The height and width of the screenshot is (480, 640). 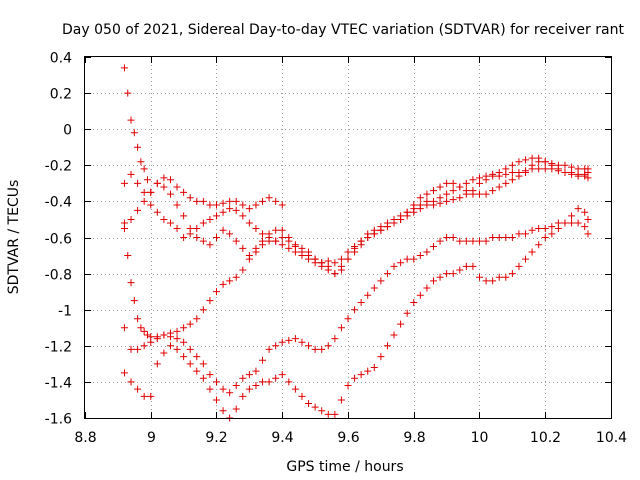 What do you see at coordinates (282, 438) in the screenshot?
I see `x-tick-label: 9.4` at bounding box center [282, 438].